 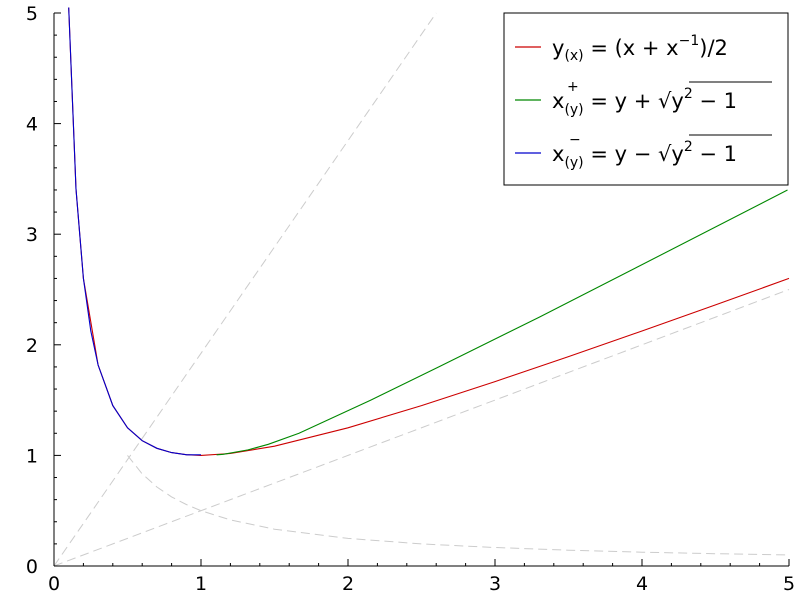 I want to click on x-tick-label: 0, so click(x=54, y=584).